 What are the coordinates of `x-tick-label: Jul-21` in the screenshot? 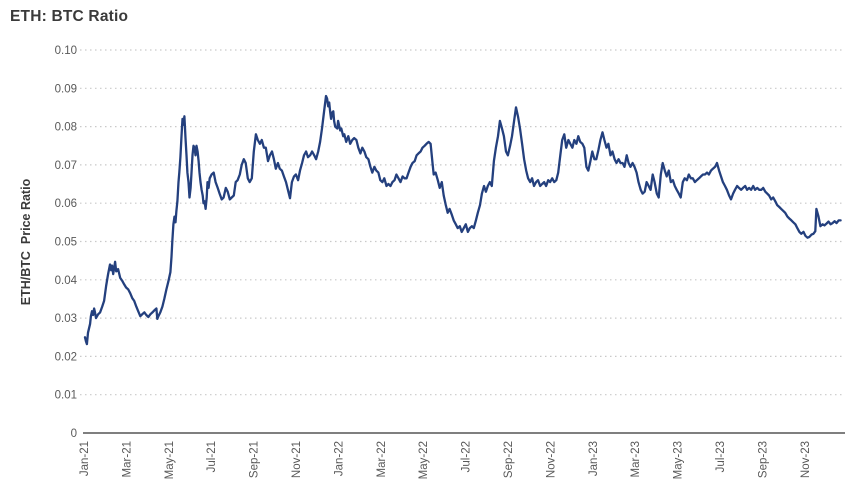 It's located at (212, 456).